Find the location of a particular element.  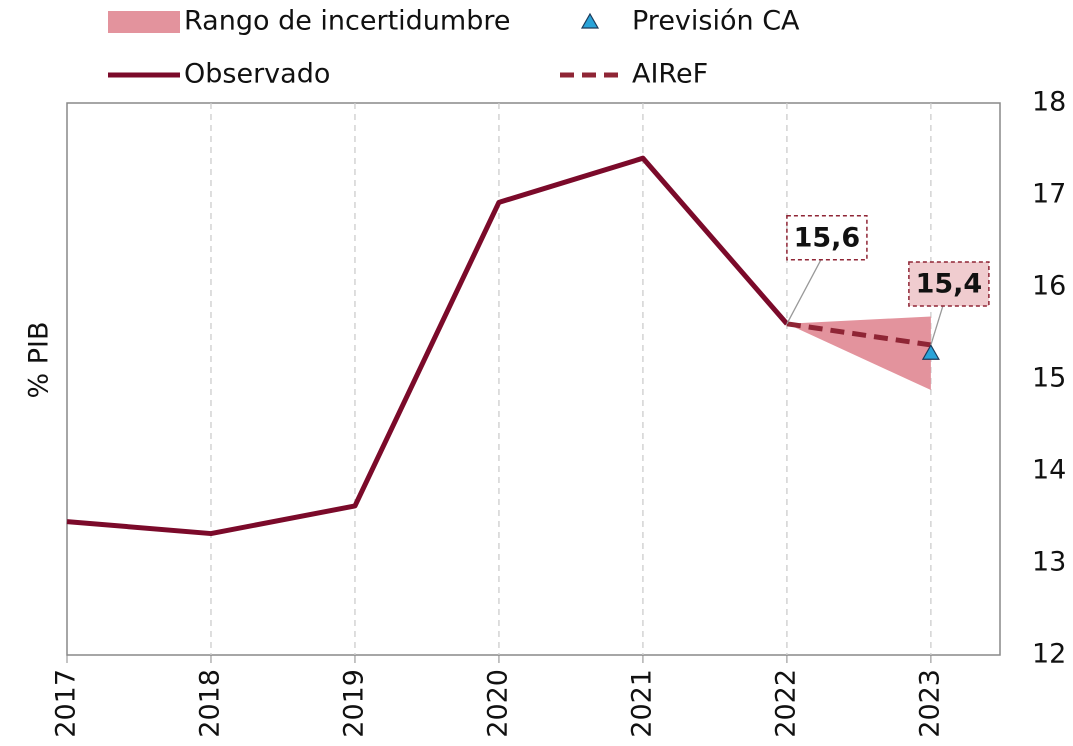

x-tick-label: 2023 is located at coordinates (929, 703).